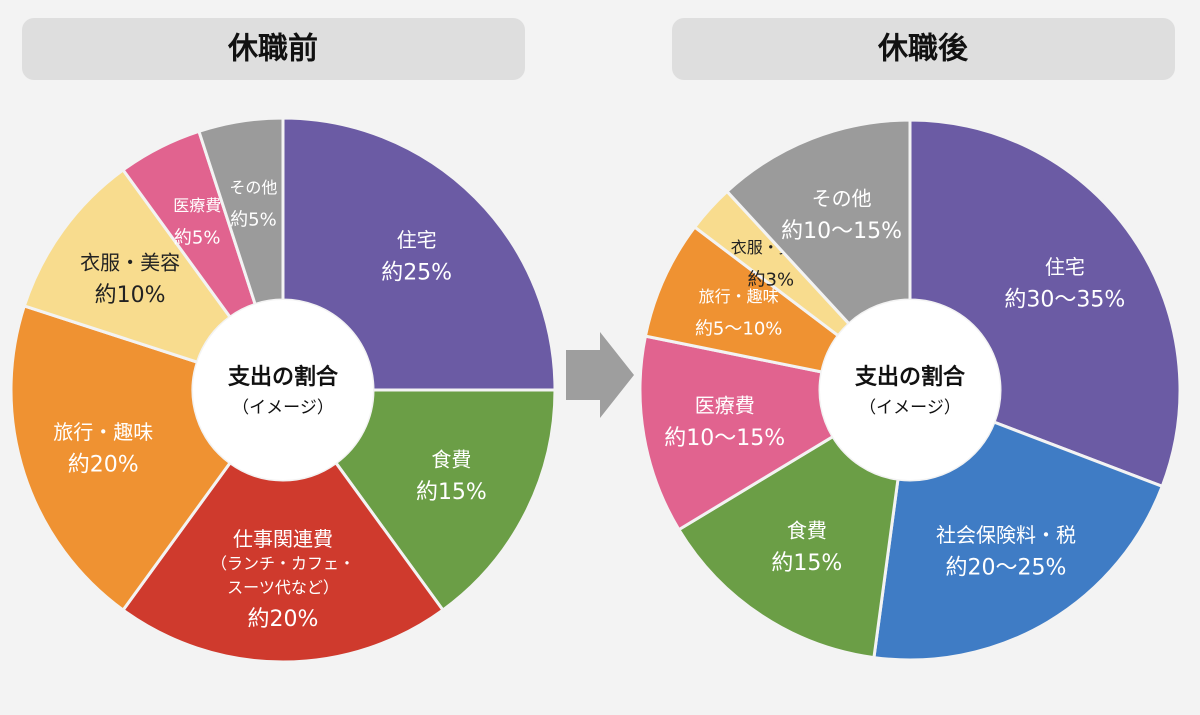  I want to click on value-label: 約20～25%, so click(1006, 568).